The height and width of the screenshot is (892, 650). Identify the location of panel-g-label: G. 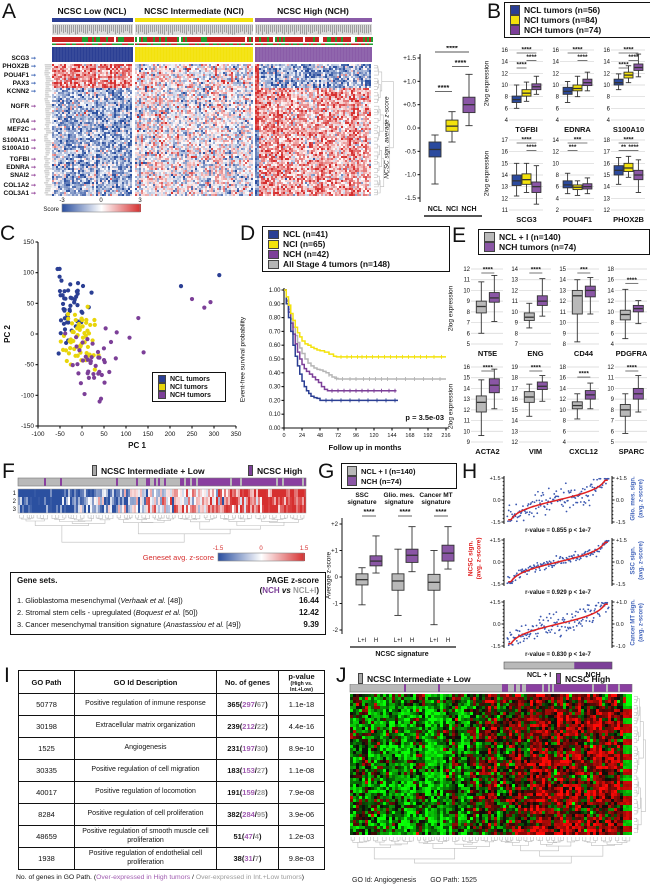
(326, 471).